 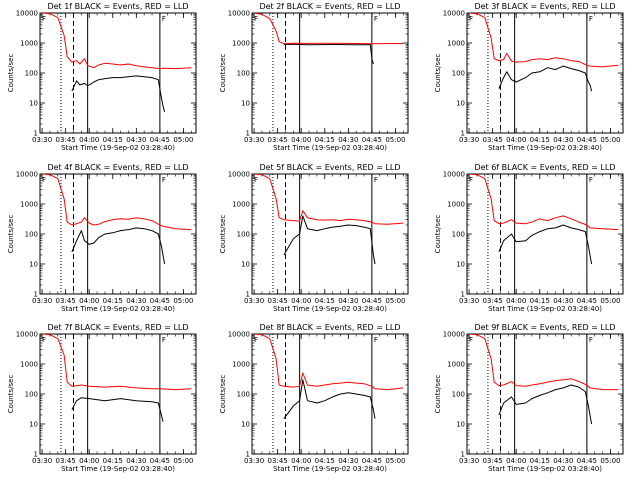 What do you see at coordinates (544, 167) in the screenshot?
I see `chart-title: Det 6f BLACK = Events, RED = LLD` at bounding box center [544, 167].